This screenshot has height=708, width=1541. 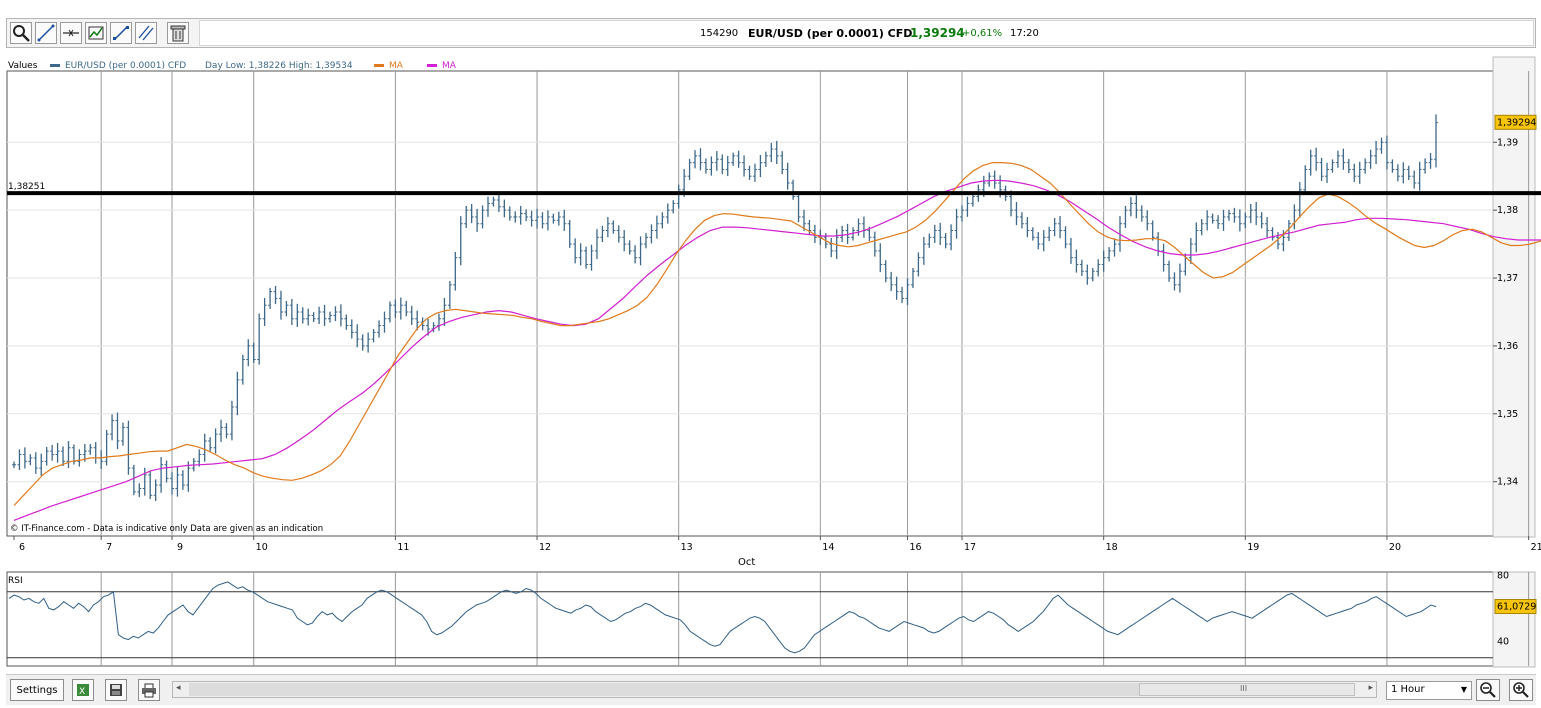 I want to click on rsi-line, so click(x=722, y=617).